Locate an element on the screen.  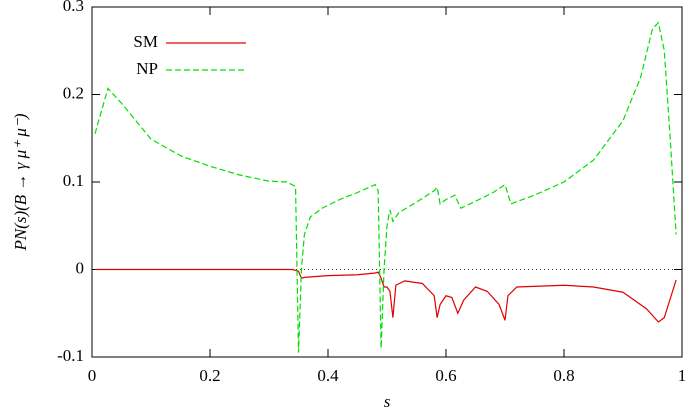
legend-label: SM is located at coordinates (145, 41).